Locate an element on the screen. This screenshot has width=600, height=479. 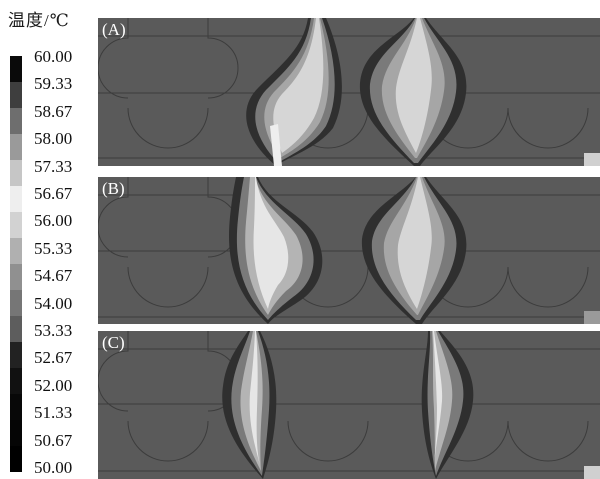
legend-tick-label: 50.00 is located at coordinates (53, 467).